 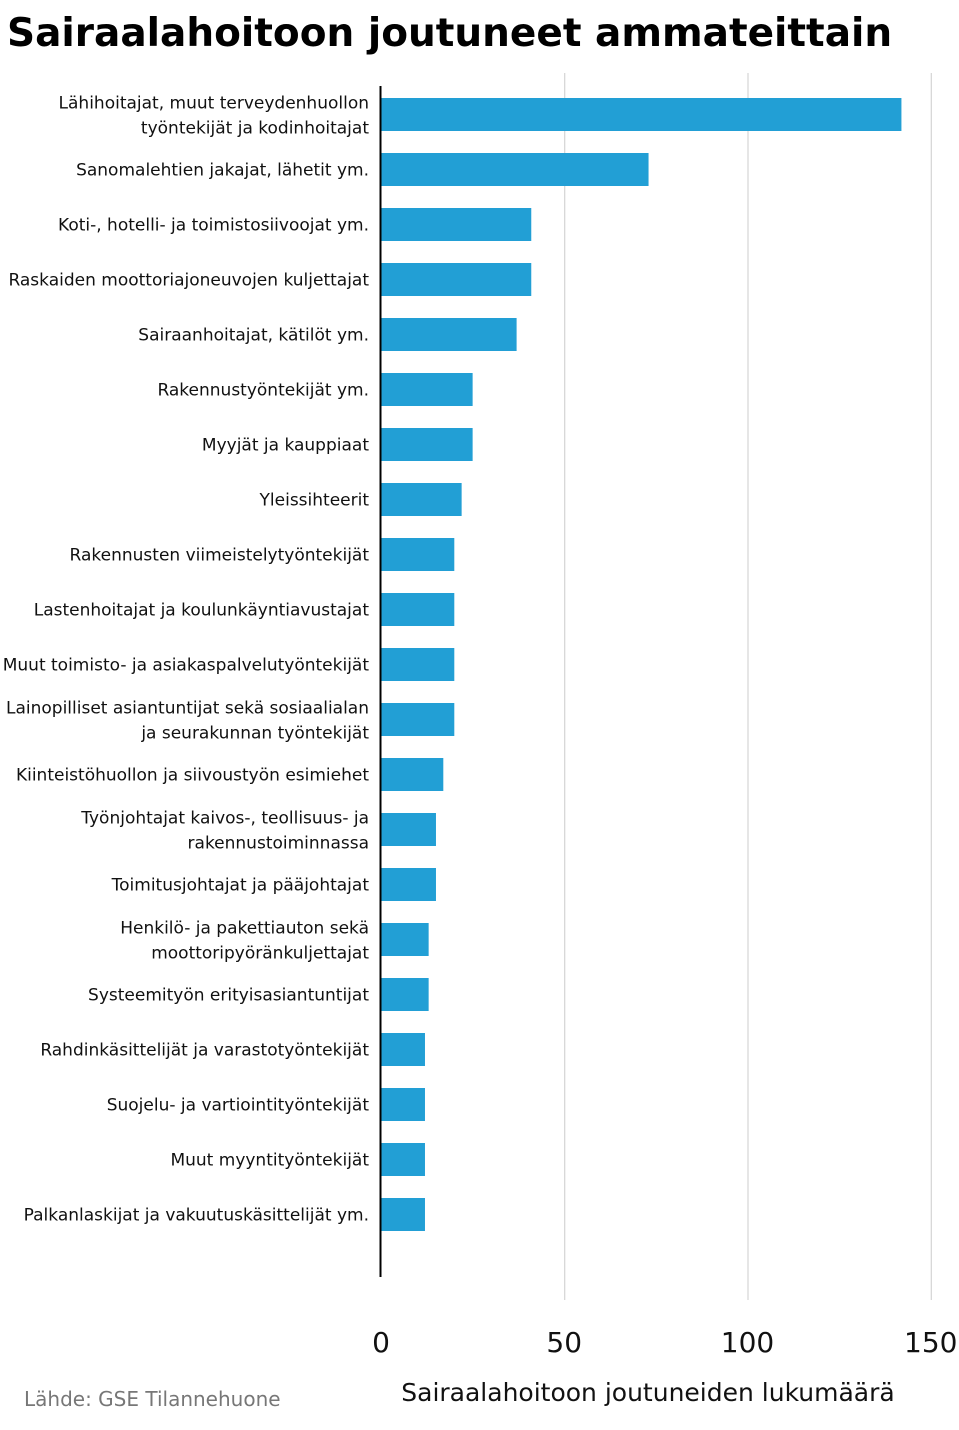 I want to click on x-tick-label: 0, so click(x=381, y=1342).